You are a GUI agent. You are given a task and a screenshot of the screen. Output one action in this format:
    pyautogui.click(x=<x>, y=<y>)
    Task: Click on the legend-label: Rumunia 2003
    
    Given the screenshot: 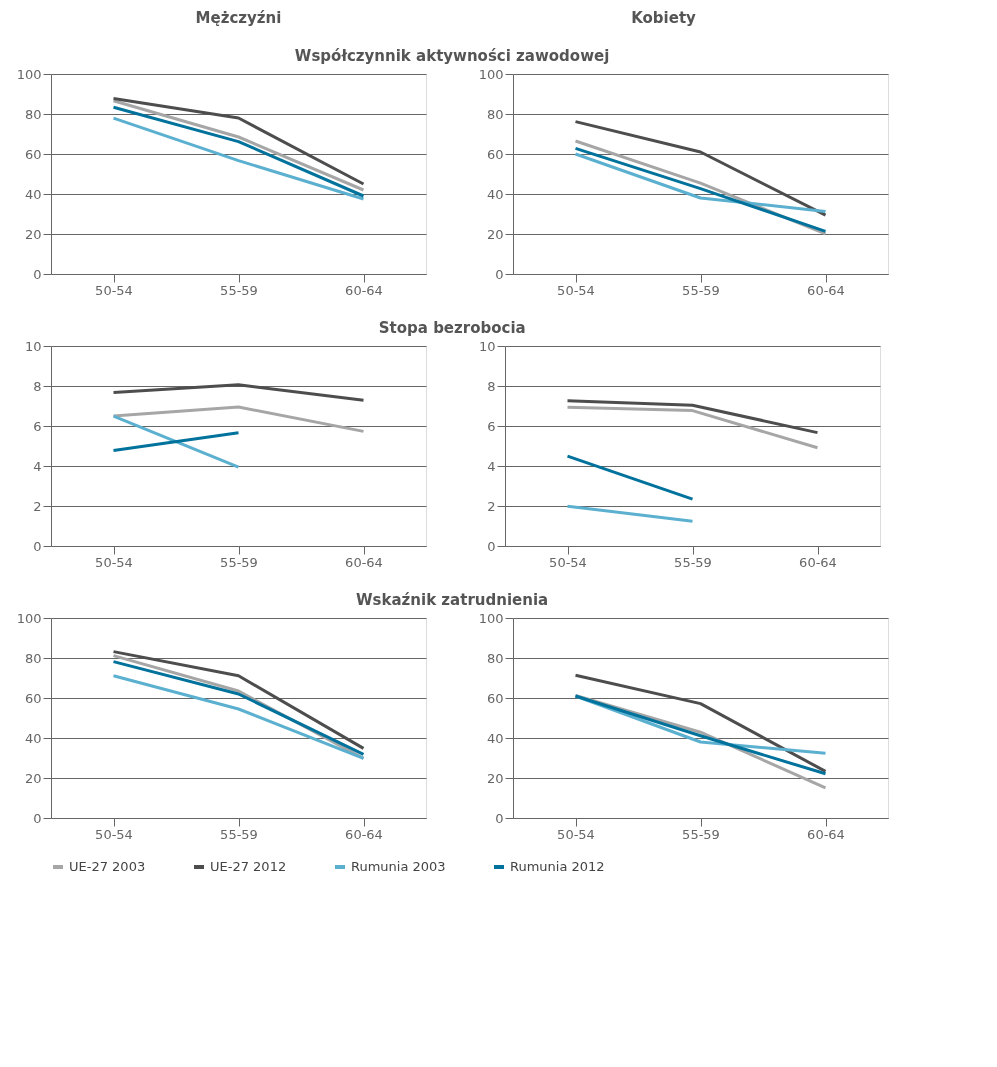 What is the action you would take?
    pyautogui.click(x=398, y=866)
    